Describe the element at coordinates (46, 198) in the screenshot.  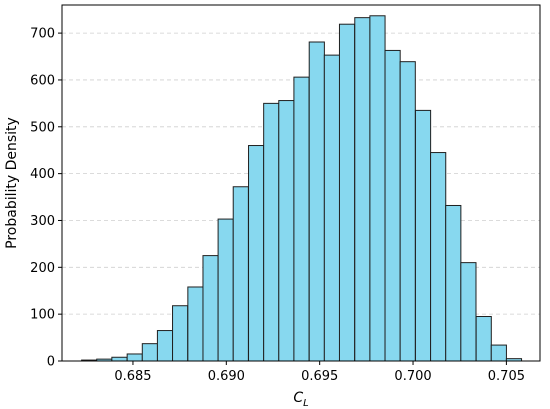
I see `y-axis-ticks: 0 100 200 300 400 500 600 700` at that location.